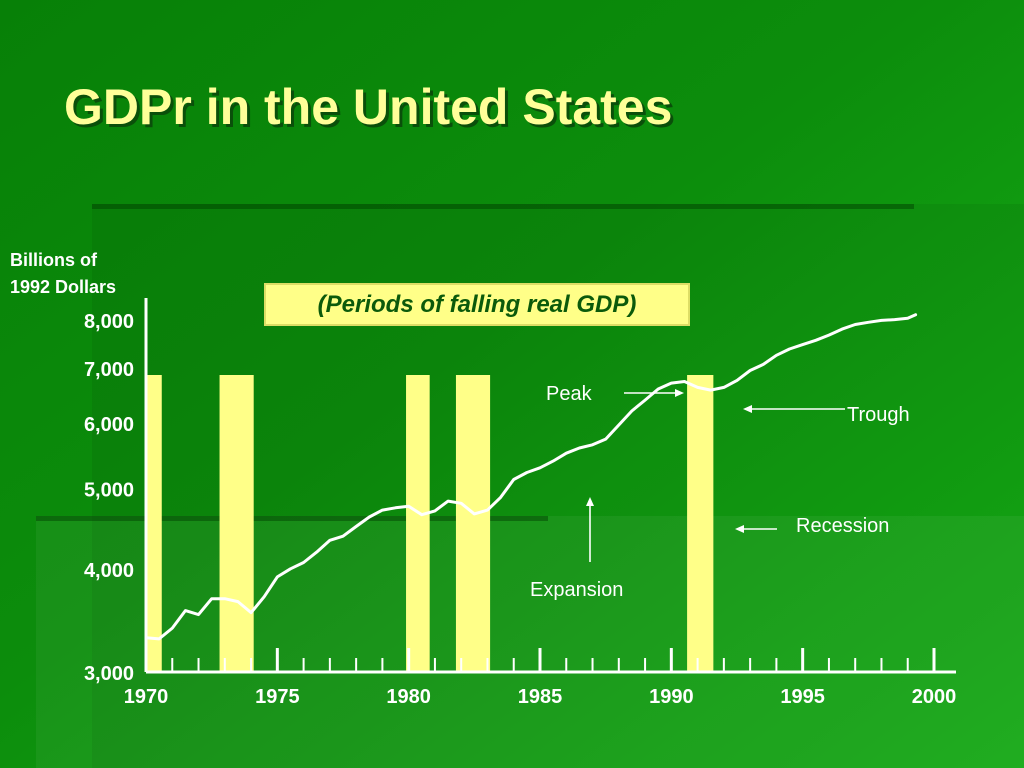 Image resolution: width=1024 pixels, height=768 pixels. Describe the element at coordinates (109, 491) in the screenshot. I see `y-tick-label-5,000: 5,000` at that location.